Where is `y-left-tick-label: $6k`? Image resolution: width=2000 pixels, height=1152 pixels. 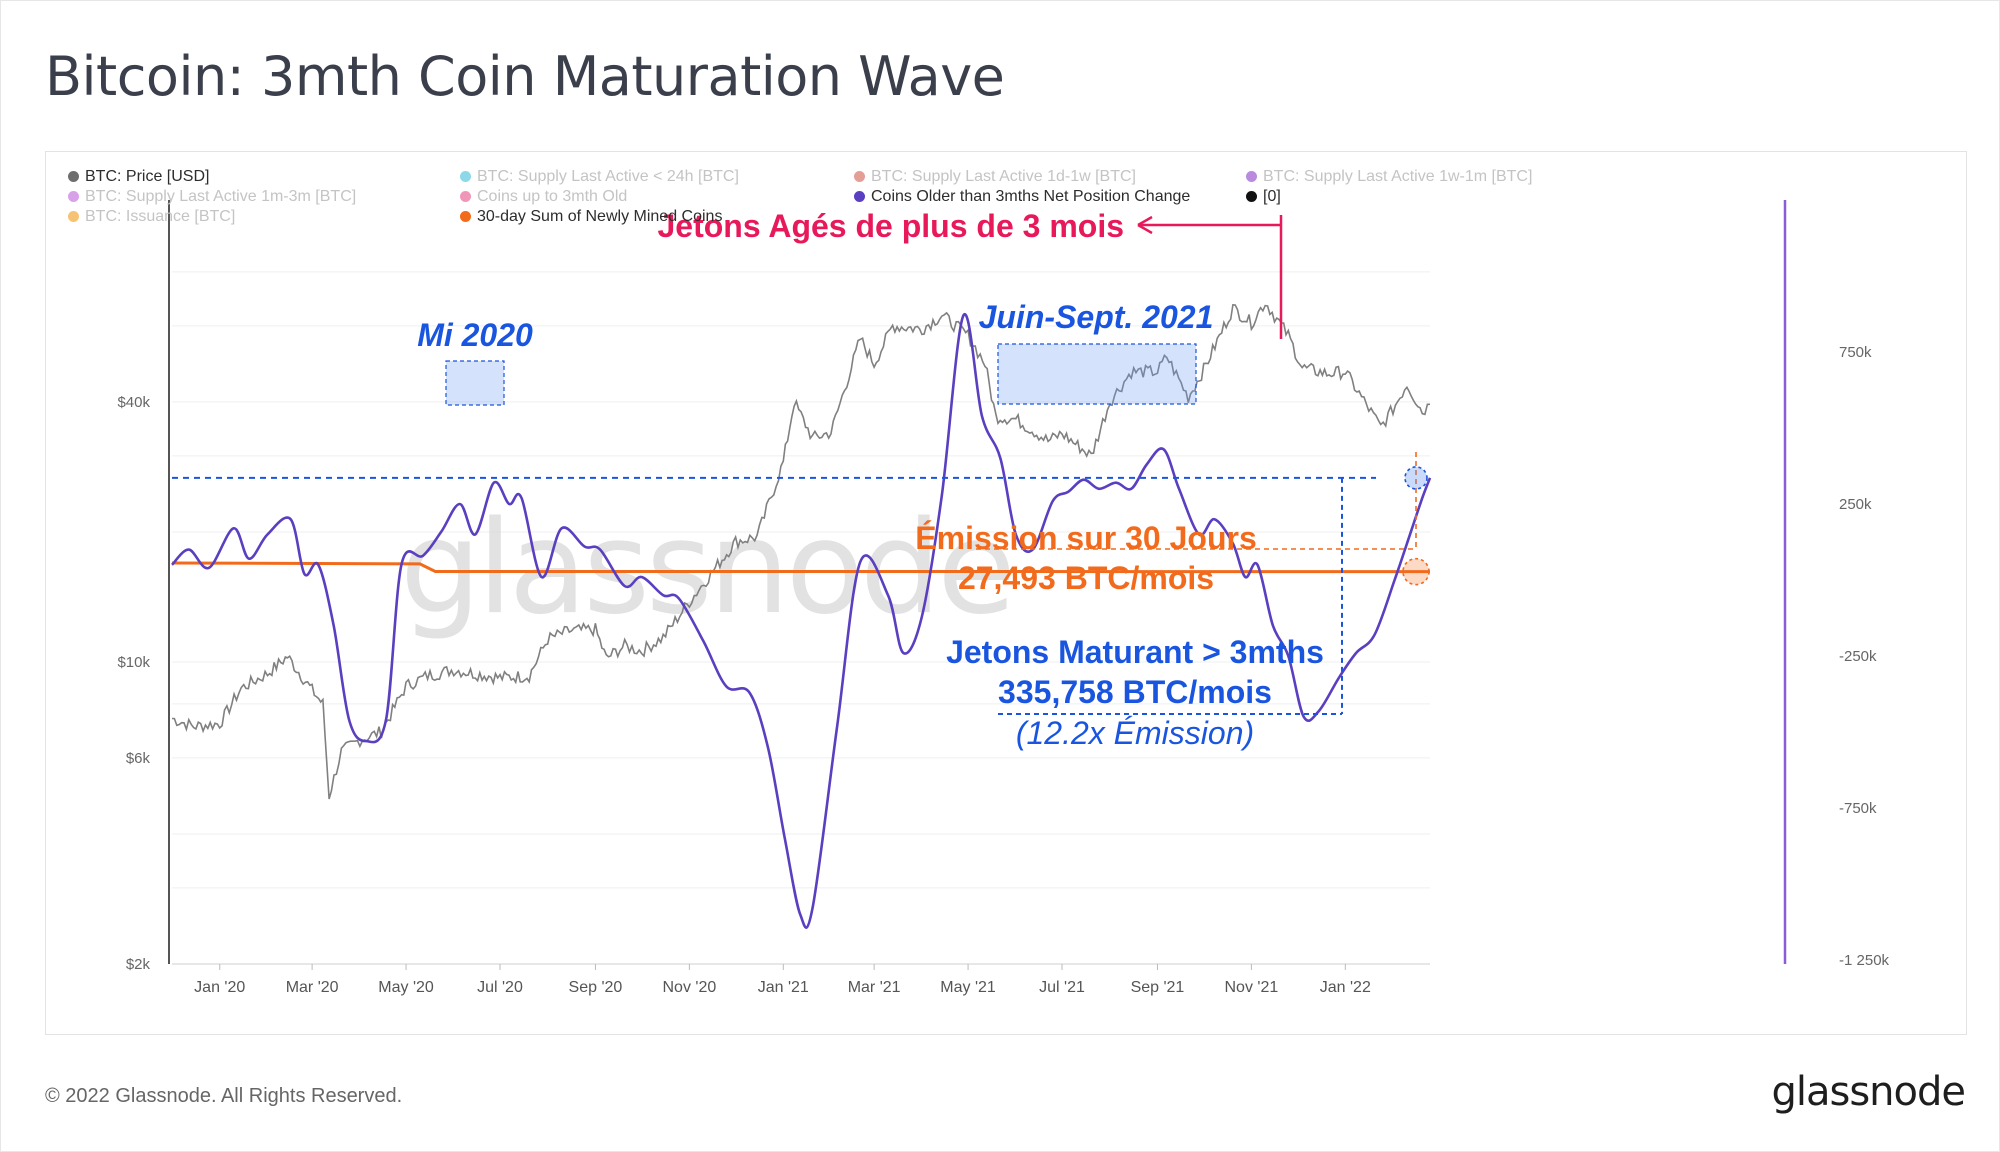
y-left-tick-label: $6k is located at coordinates (138, 758).